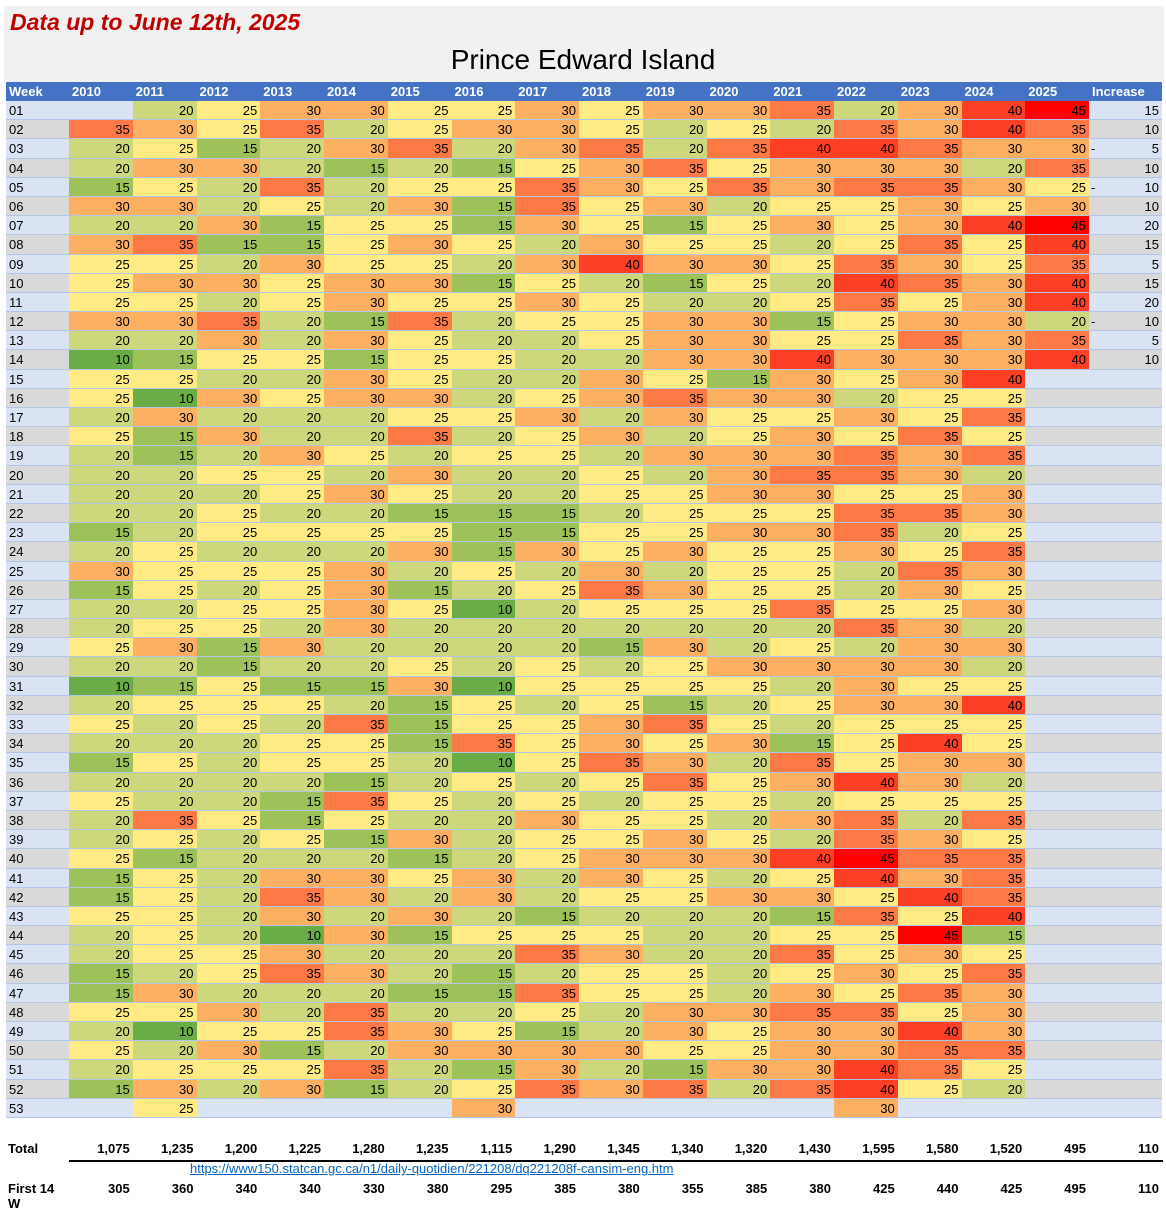 The height and width of the screenshot is (1211, 1166). What do you see at coordinates (419, 91) in the screenshot?
I see `column-header-2015: 2015` at bounding box center [419, 91].